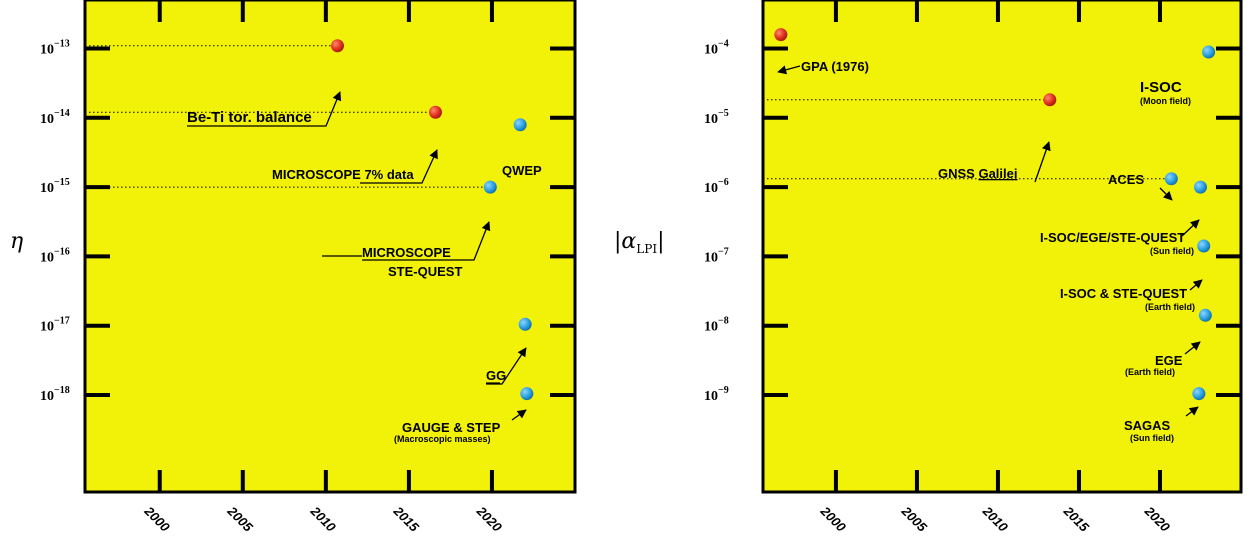  I want to click on label-gpa: GPA (1976), so click(835, 66).